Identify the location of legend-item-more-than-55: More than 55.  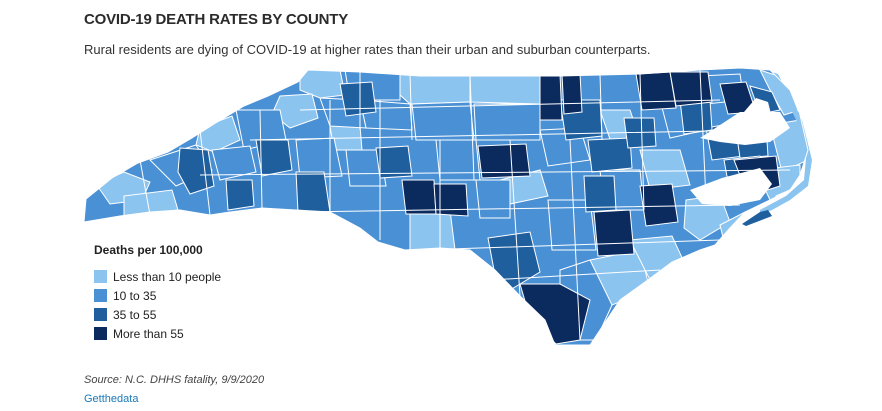
(157, 333).